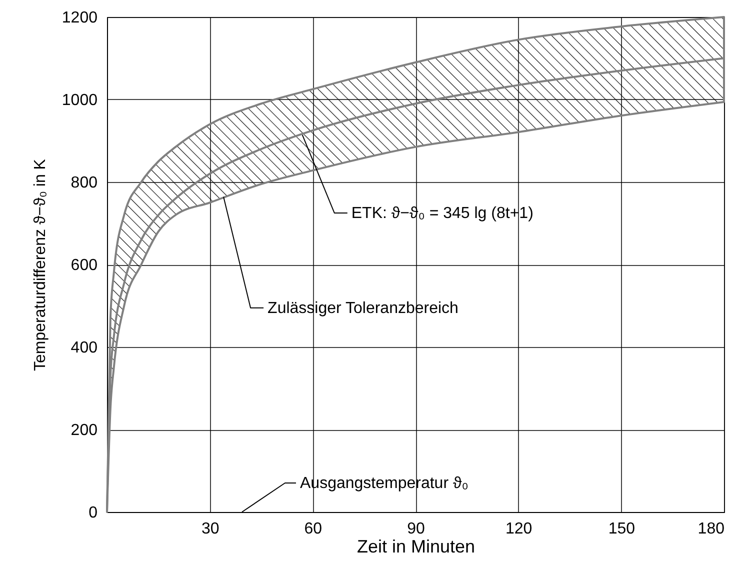  What do you see at coordinates (40, 264) in the screenshot?
I see `y-axis-title: Temperaturdifferenz ϑ−ϑ₀ in K` at bounding box center [40, 264].